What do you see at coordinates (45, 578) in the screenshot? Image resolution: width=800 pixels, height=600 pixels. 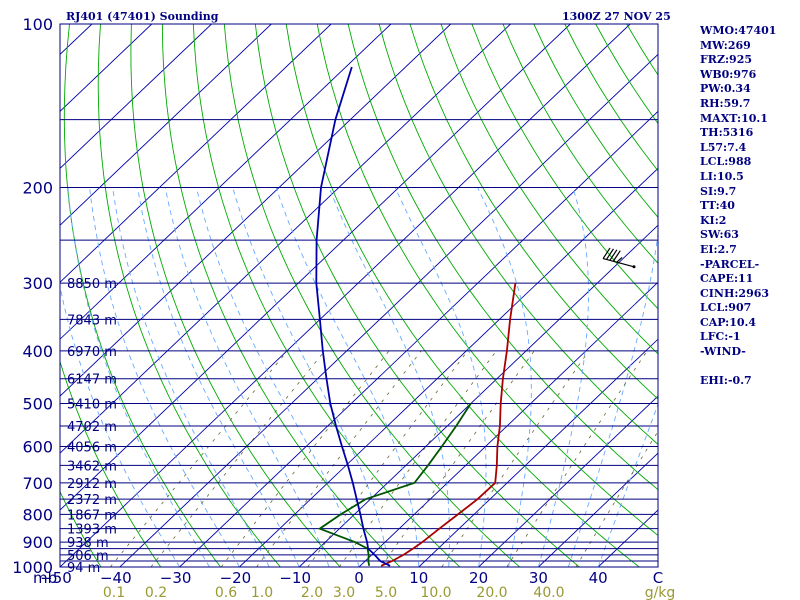 I see `mb-axis-label: mb` at bounding box center [45, 578].